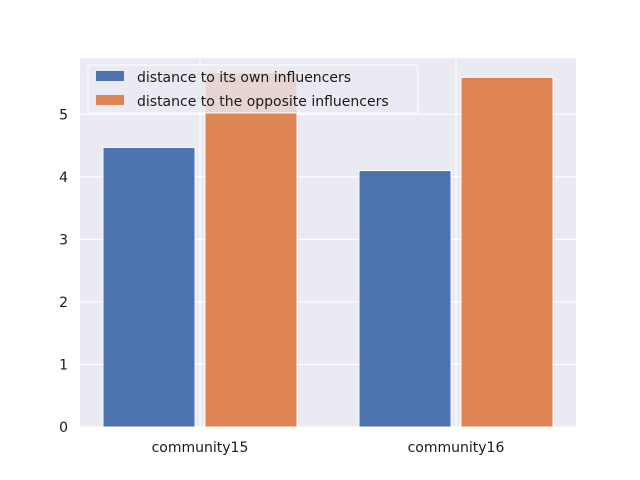 The image size is (640, 480). Describe the element at coordinates (63, 271) in the screenshot. I see `y-axis-ticks: 0 1 2 3 4 5` at that location.